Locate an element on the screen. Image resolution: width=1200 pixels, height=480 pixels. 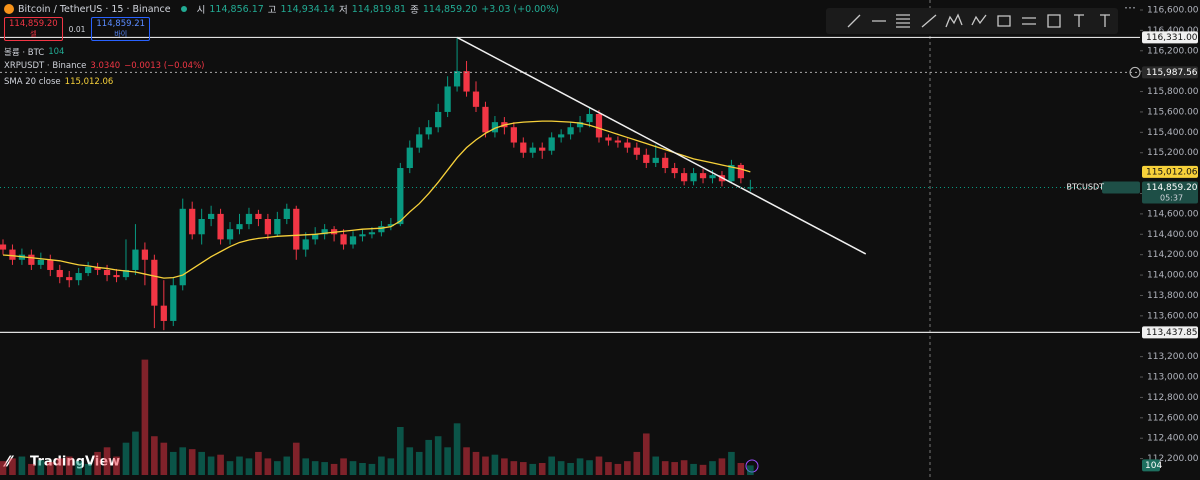
change: +3.03 (+0.00%) is located at coordinates (520, 9).